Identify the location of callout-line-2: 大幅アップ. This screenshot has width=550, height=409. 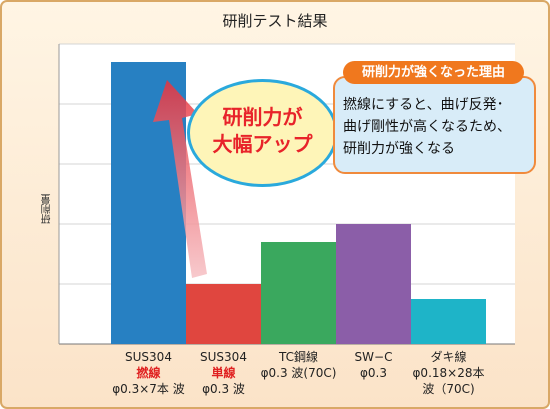
(262, 144).